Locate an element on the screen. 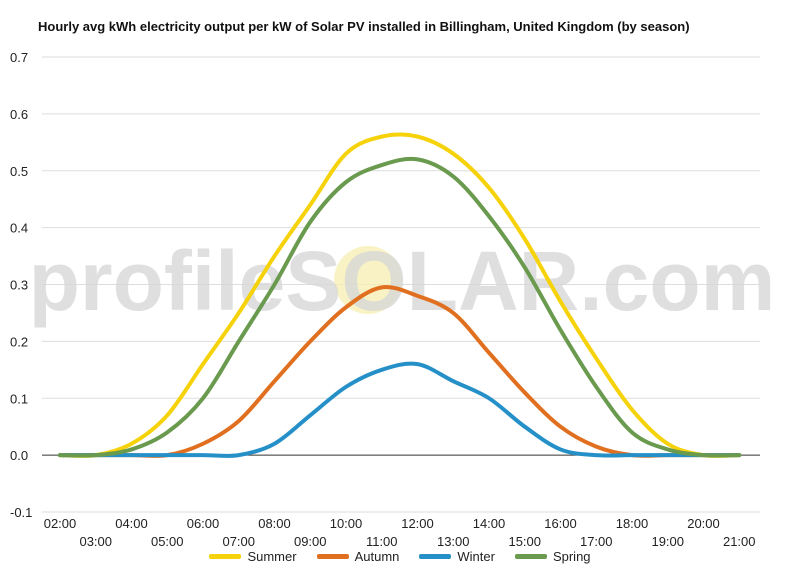 Image resolution: width=800 pixels, height=570 pixels. x-tick-label: 08:00 is located at coordinates (274, 523).